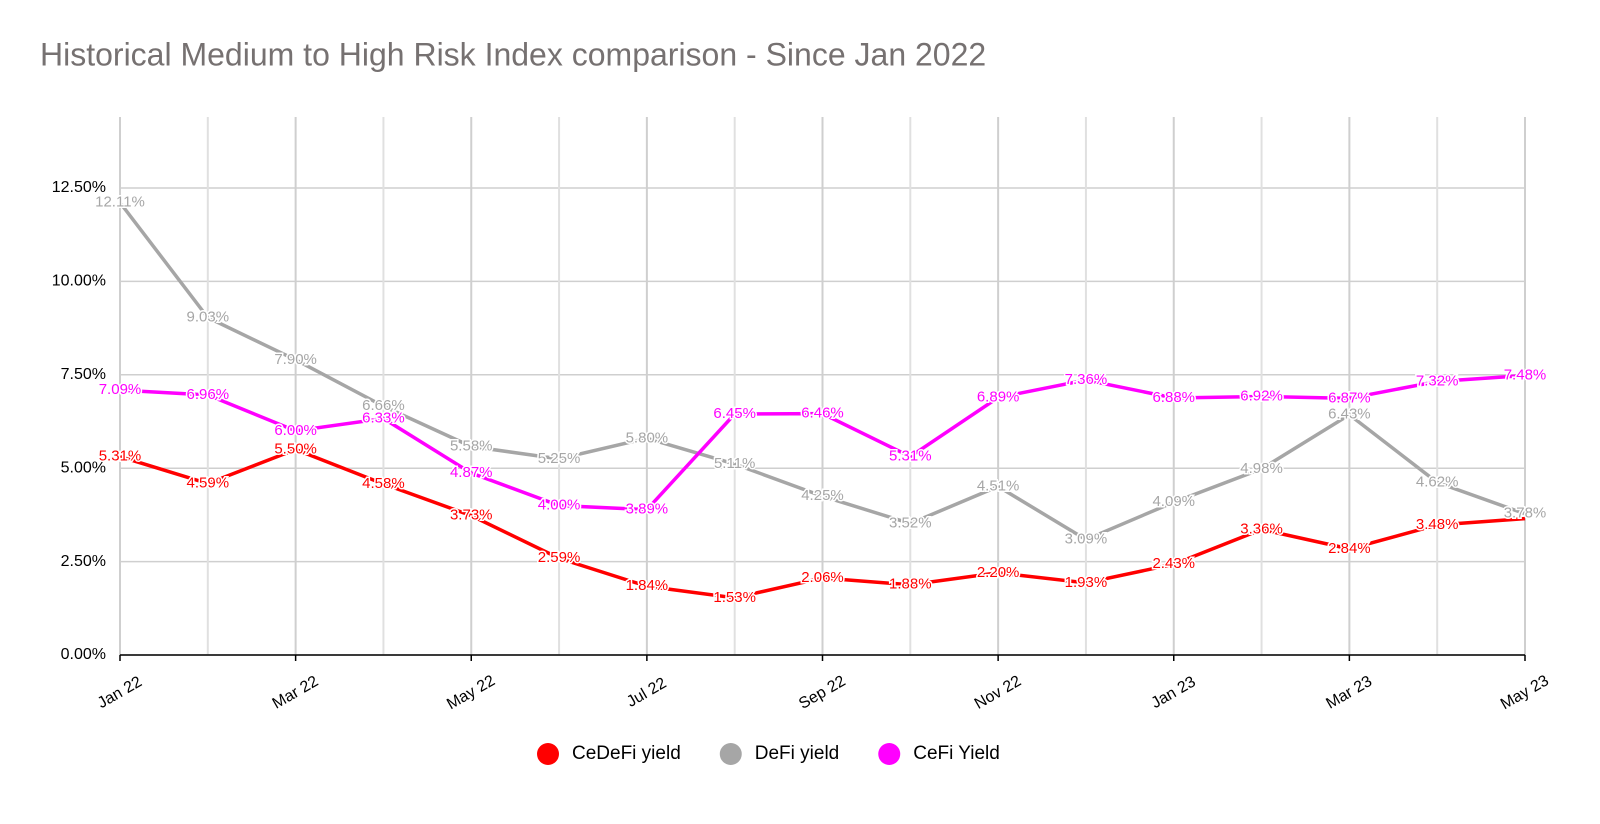  What do you see at coordinates (559, 557) in the screenshot?
I see `data-label: 2.59%` at bounding box center [559, 557].